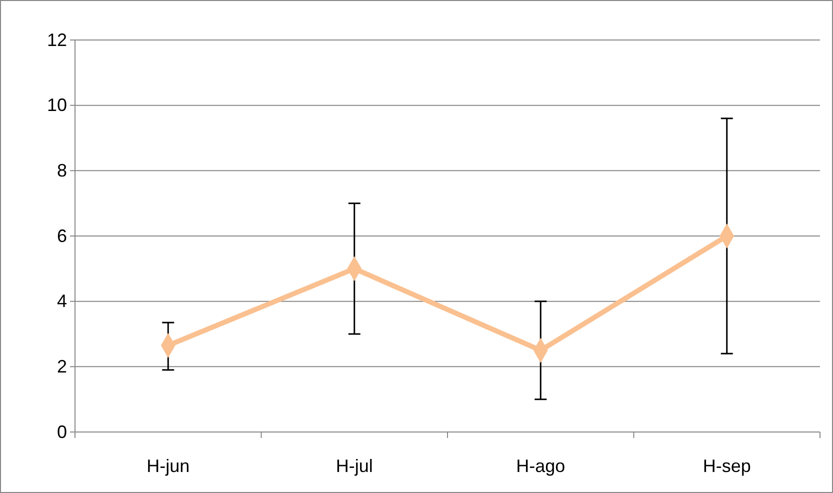 The image size is (833, 493). What do you see at coordinates (541, 466) in the screenshot?
I see `x-tick-label: H-ago` at bounding box center [541, 466].